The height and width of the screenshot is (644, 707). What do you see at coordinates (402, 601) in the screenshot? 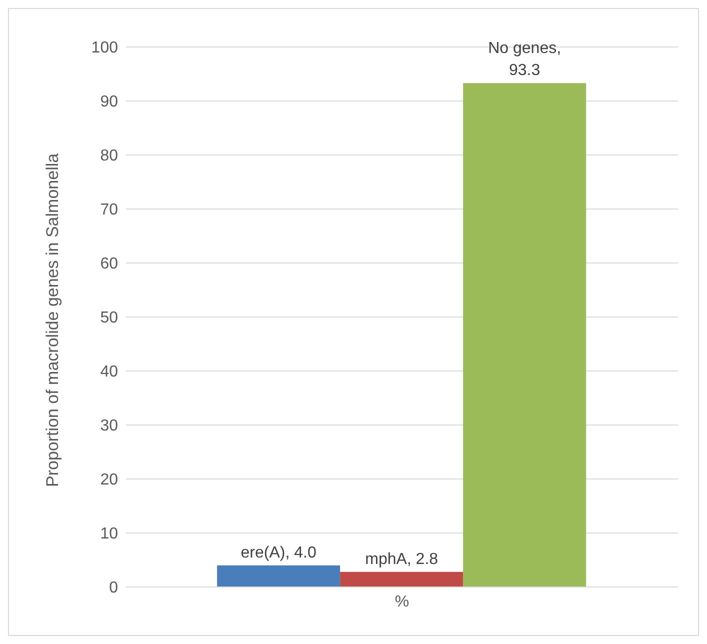
I see `x-tick-label: %` at bounding box center [402, 601].